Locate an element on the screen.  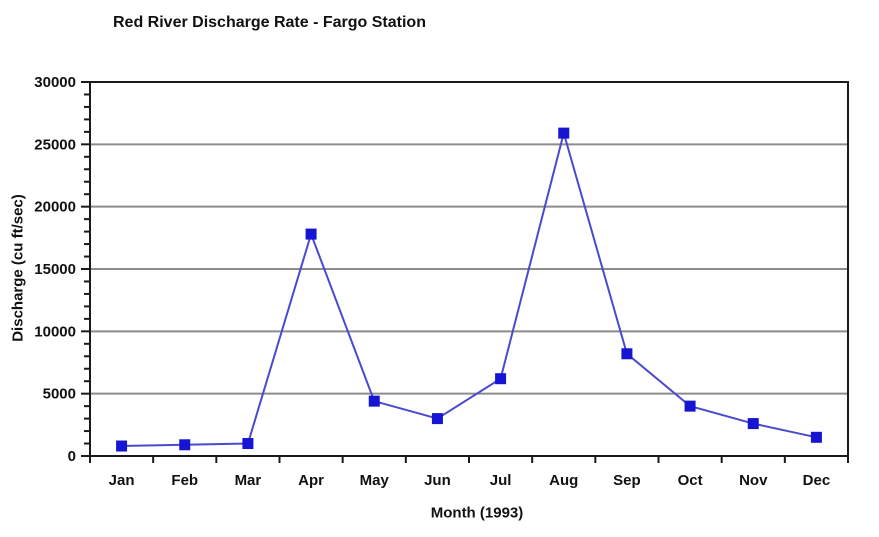
y-tick-label: 15000 is located at coordinates (55, 269).